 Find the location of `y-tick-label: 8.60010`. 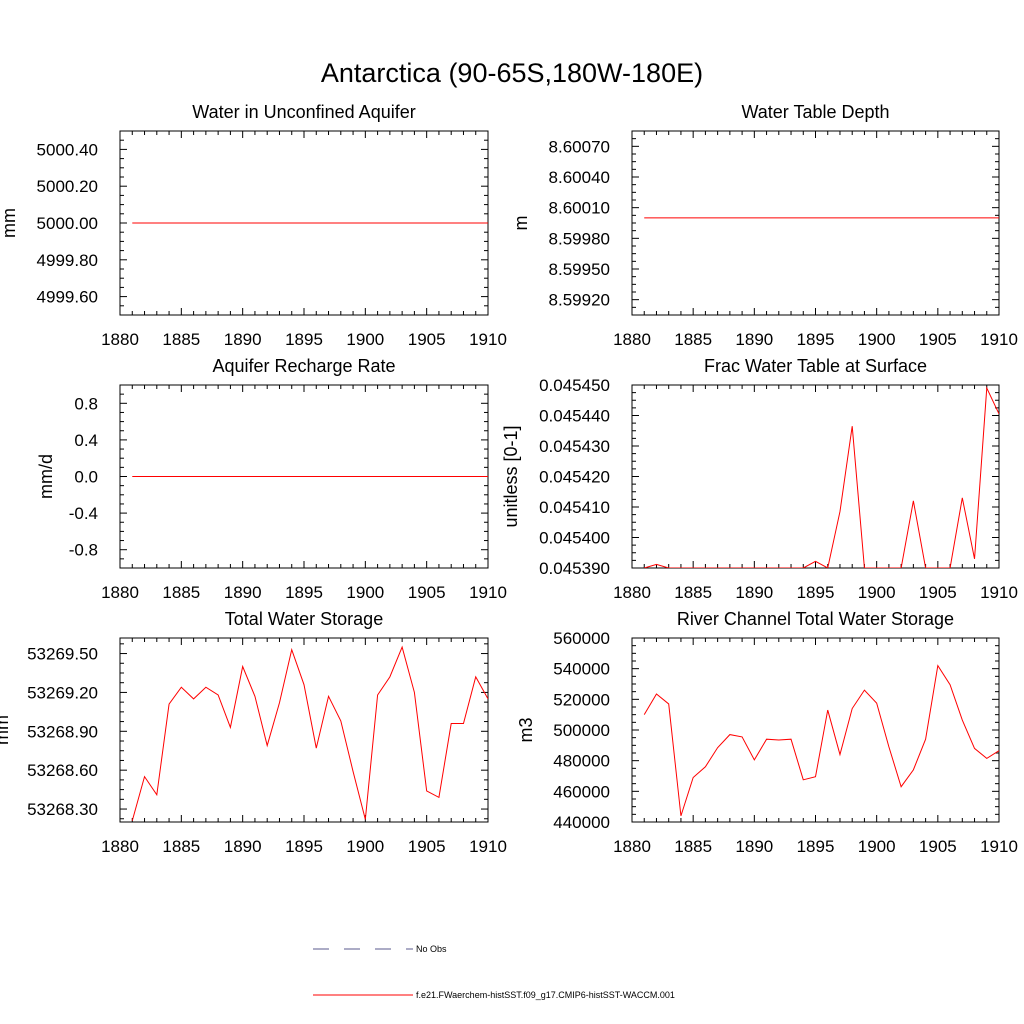

y-tick-label: 8.60010 is located at coordinates (579, 208).